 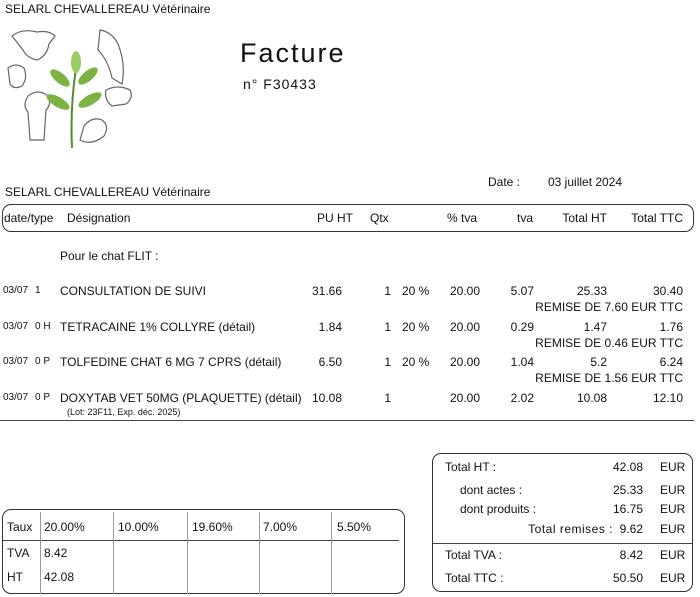 What do you see at coordinates (158, 327) in the screenshot?
I see `row-designation: TETRACAINE 1% COLLYRE (détail)` at bounding box center [158, 327].